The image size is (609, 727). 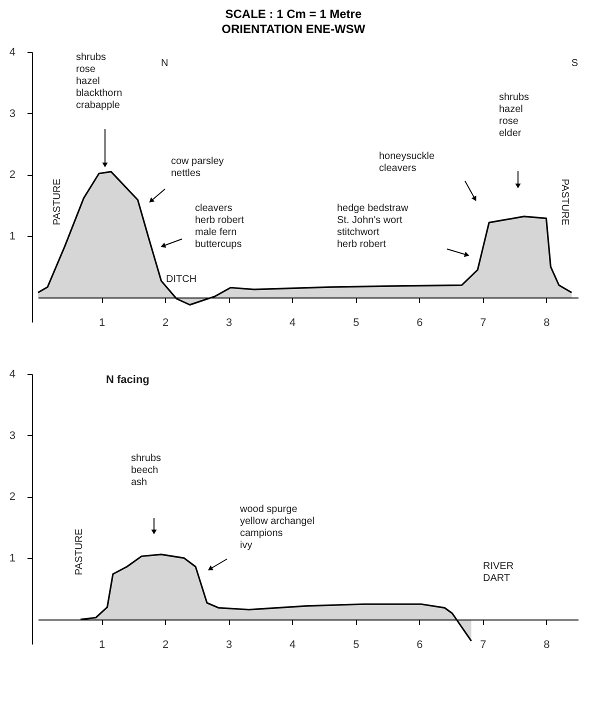 What do you see at coordinates (128, 380) in the screenshot?
I see `chart-title: N facing` at bounding box center [128, 380].